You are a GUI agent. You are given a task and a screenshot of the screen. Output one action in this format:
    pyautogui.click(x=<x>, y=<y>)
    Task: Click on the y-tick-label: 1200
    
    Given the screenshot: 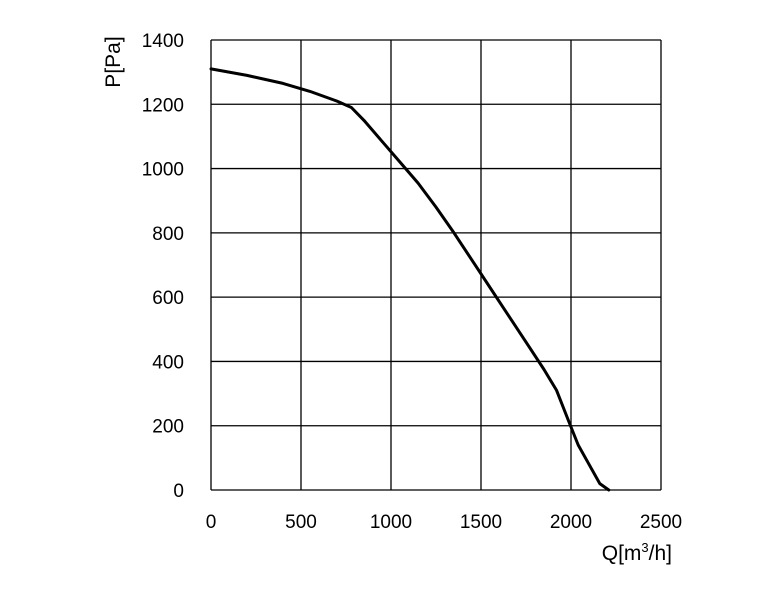 What is the action you would take?
    pyautogui.click(x=163, y=105)
    